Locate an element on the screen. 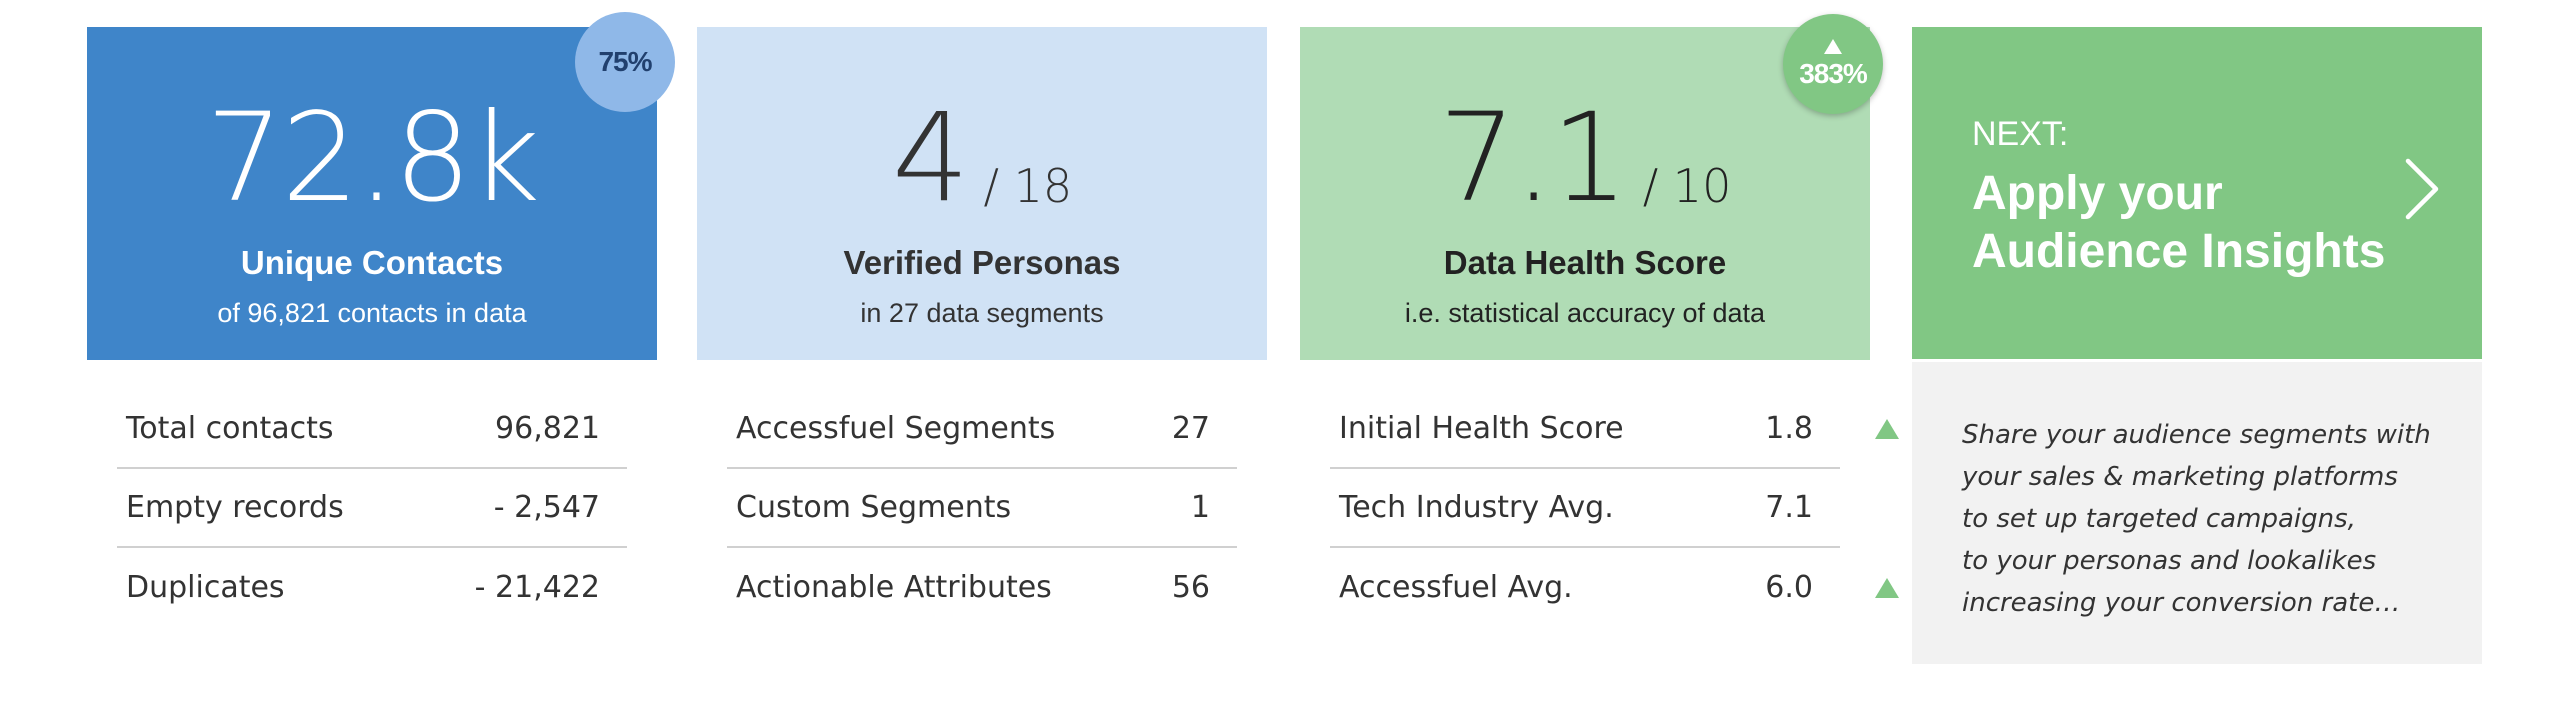 This screenshot has height=710, width=2560. unique-contacts-percent-text: 75% is located at coordinates (625, 61).